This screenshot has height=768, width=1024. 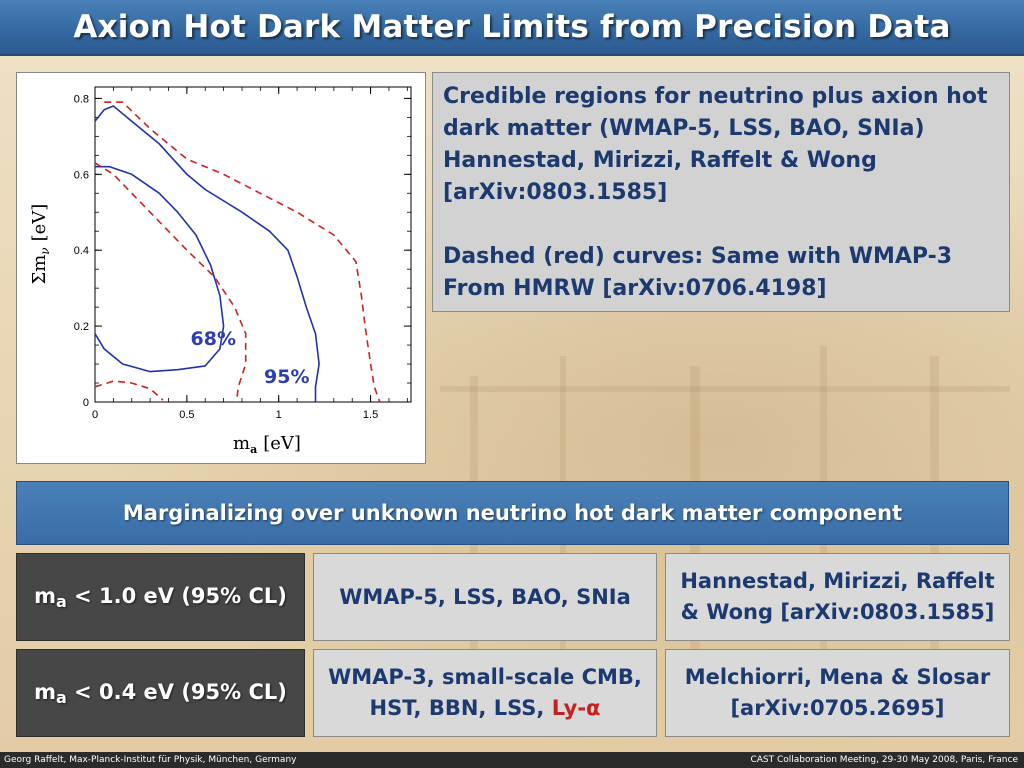 I want to click on contour-label: 95%, so click(x=286, y=377).